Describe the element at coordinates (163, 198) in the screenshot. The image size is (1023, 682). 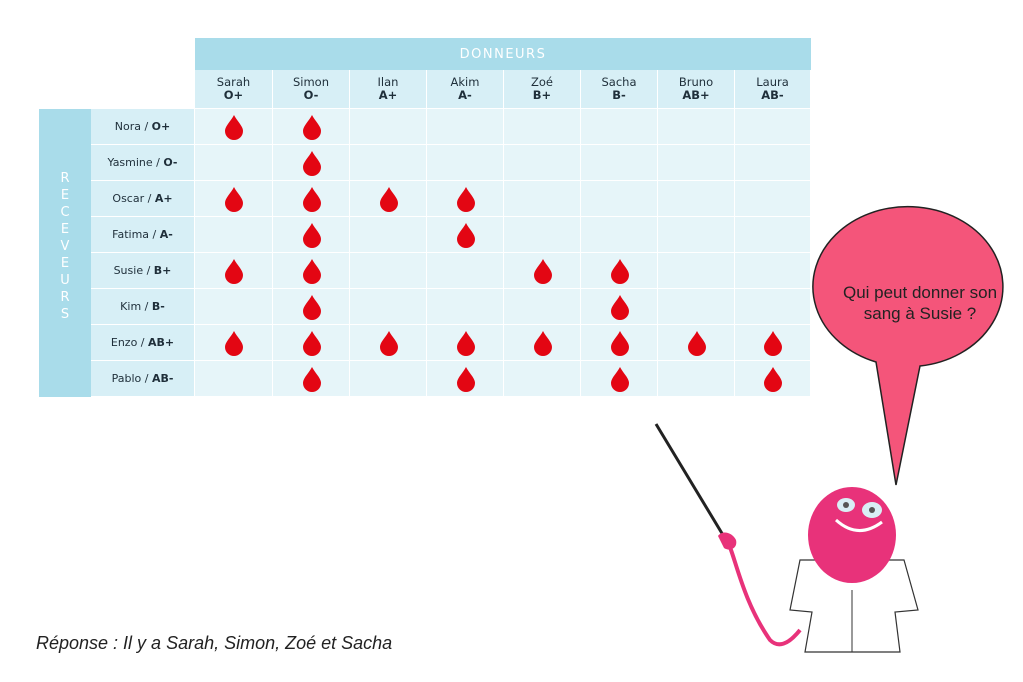
I see `receiver-group: A+` at that location.